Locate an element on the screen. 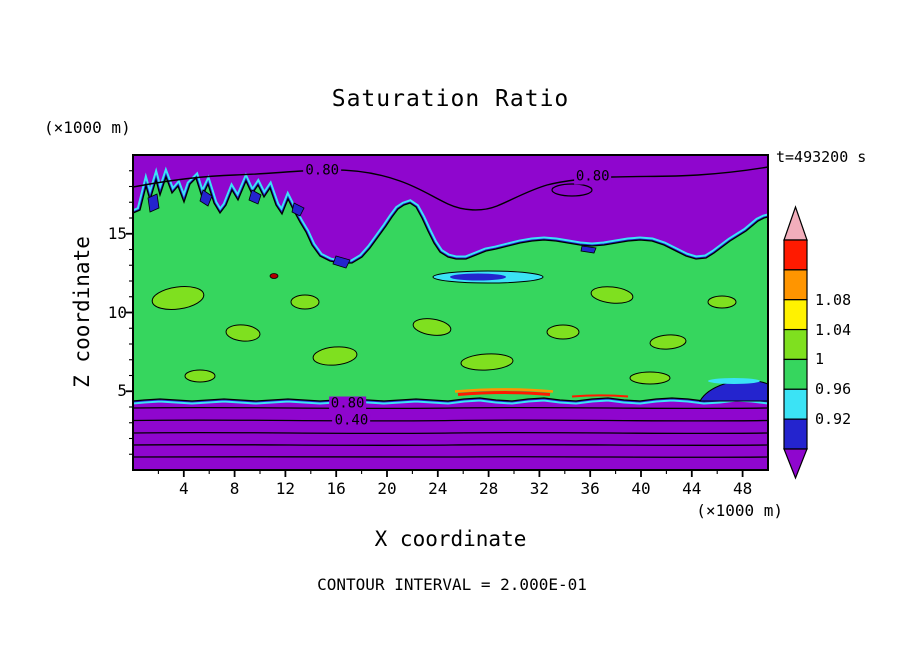 This screenshot has height=654, width=904. contour-line-0.80-upper is located at coordinates (450, 188).